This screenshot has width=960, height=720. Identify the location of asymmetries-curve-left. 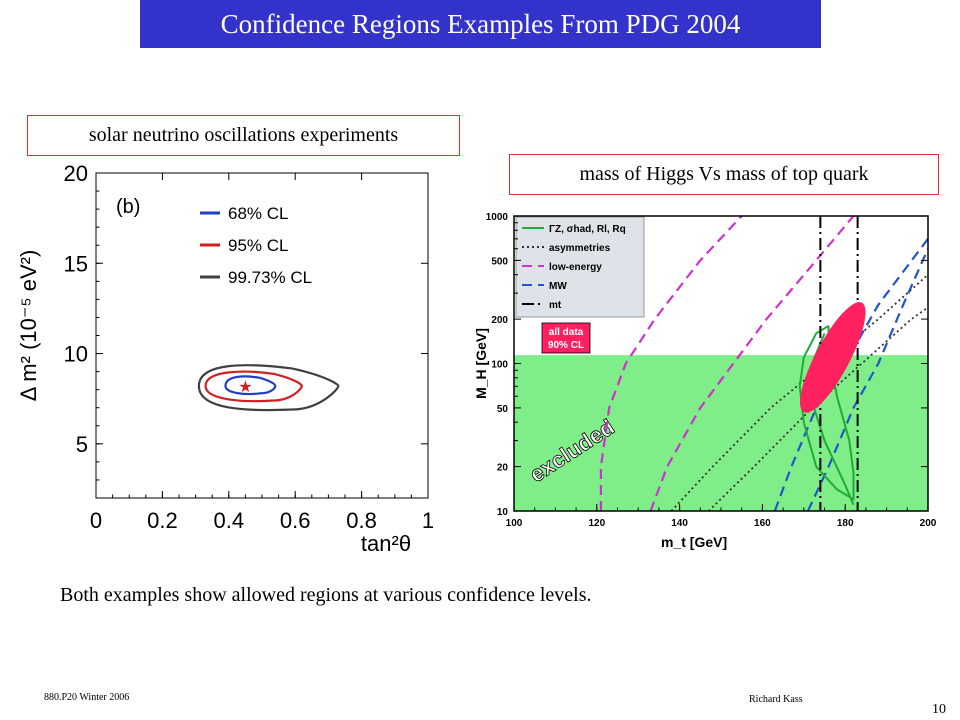
(799, 393).